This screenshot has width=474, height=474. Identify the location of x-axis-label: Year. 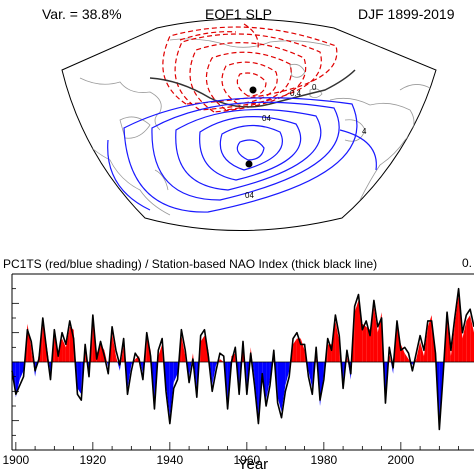
(253, 464).